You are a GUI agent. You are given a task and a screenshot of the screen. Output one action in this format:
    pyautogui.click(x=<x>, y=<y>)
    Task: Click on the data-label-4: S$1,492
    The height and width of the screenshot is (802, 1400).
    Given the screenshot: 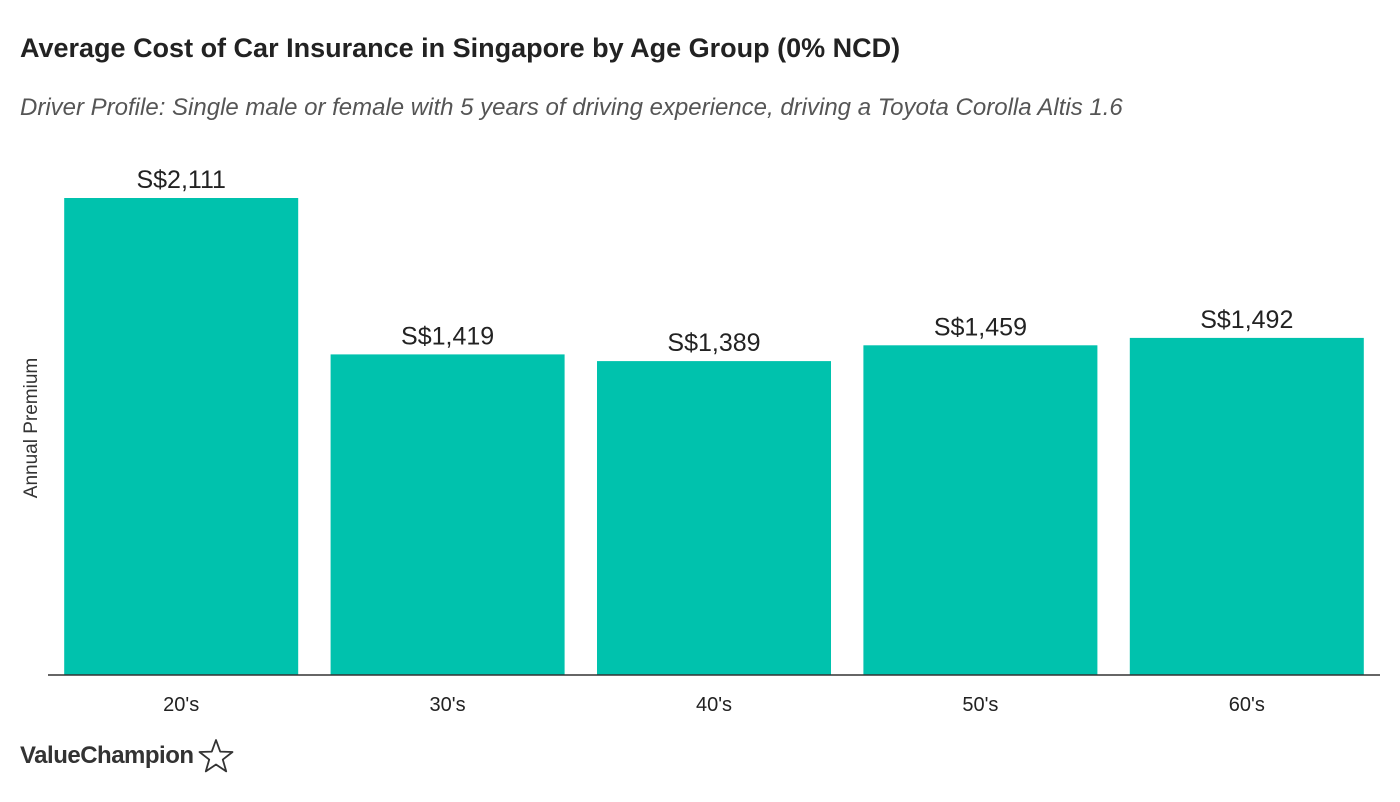 What is the action you would take?
    pyautogui.click(x=1246, y=320)
    